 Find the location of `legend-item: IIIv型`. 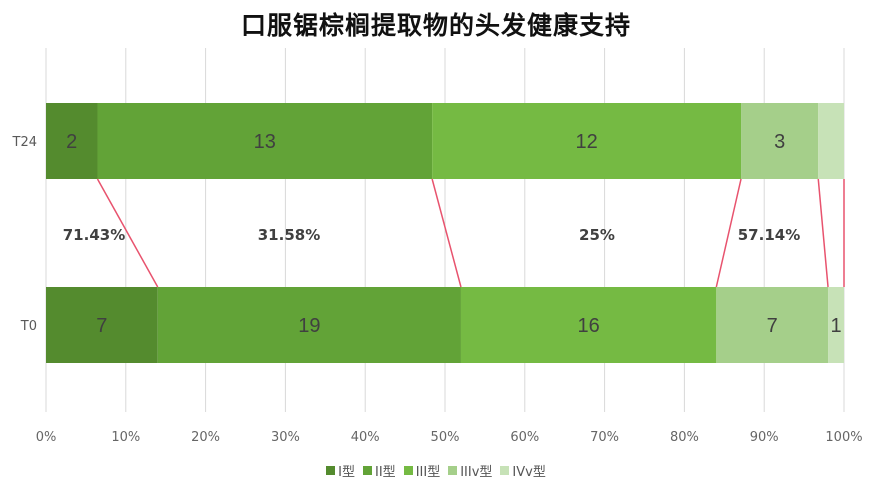

legend-item: IIIv型 is located at coordinates (470, 470).